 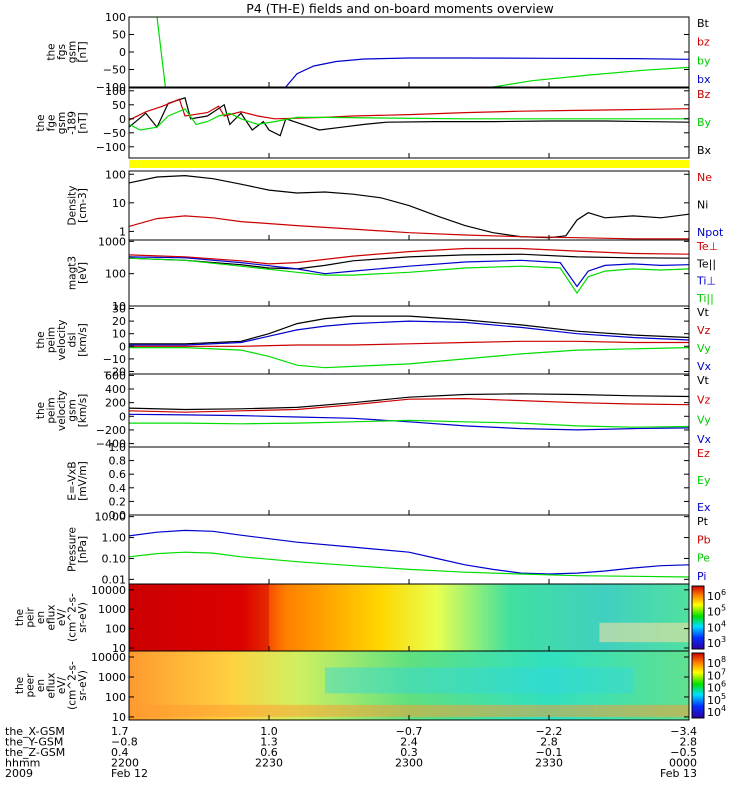 What do you see at coordinates (115, 375) in the screenshot?
I see `y-tick-label: 600` at bounding box center [115, 375].